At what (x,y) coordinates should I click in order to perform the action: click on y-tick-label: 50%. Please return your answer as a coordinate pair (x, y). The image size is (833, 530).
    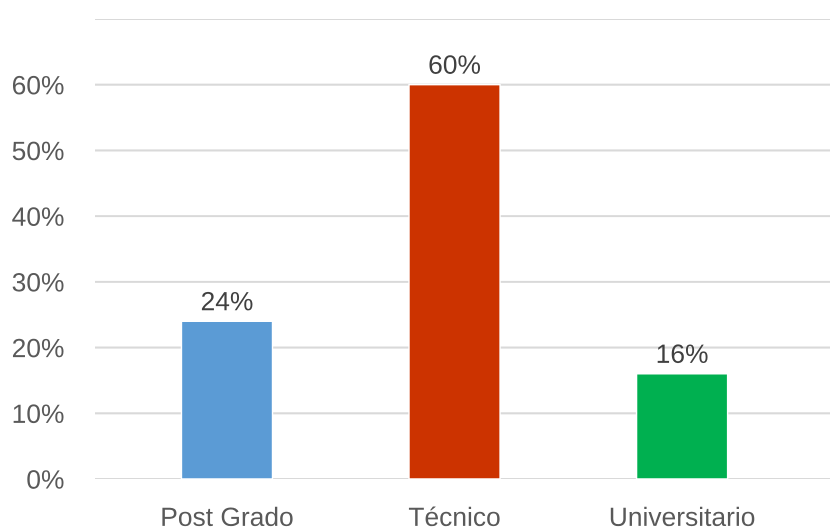
    Looking at the image, I should click on (38, 151).